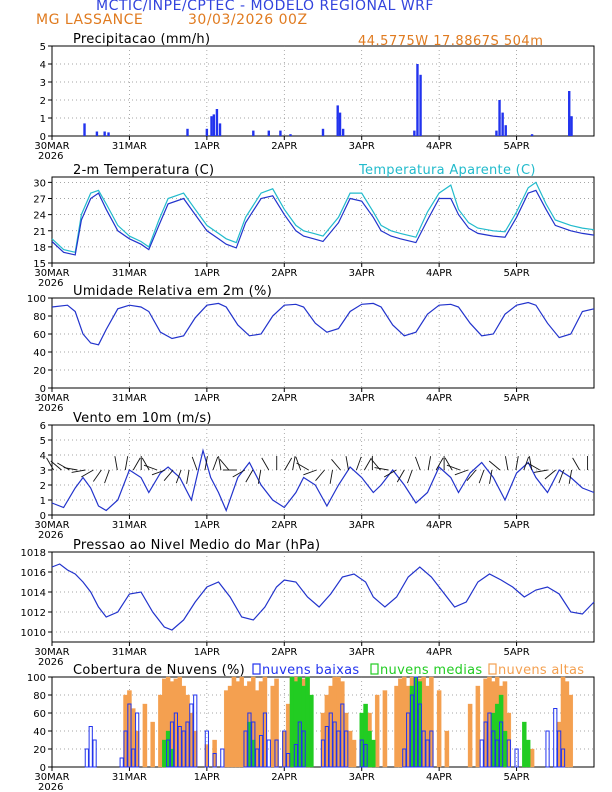 This screenshot has height=792, width=612. Describe the element at coordinates (43, 47) in the screenshot. I see `ytick-label-0-5: 5` at that location.